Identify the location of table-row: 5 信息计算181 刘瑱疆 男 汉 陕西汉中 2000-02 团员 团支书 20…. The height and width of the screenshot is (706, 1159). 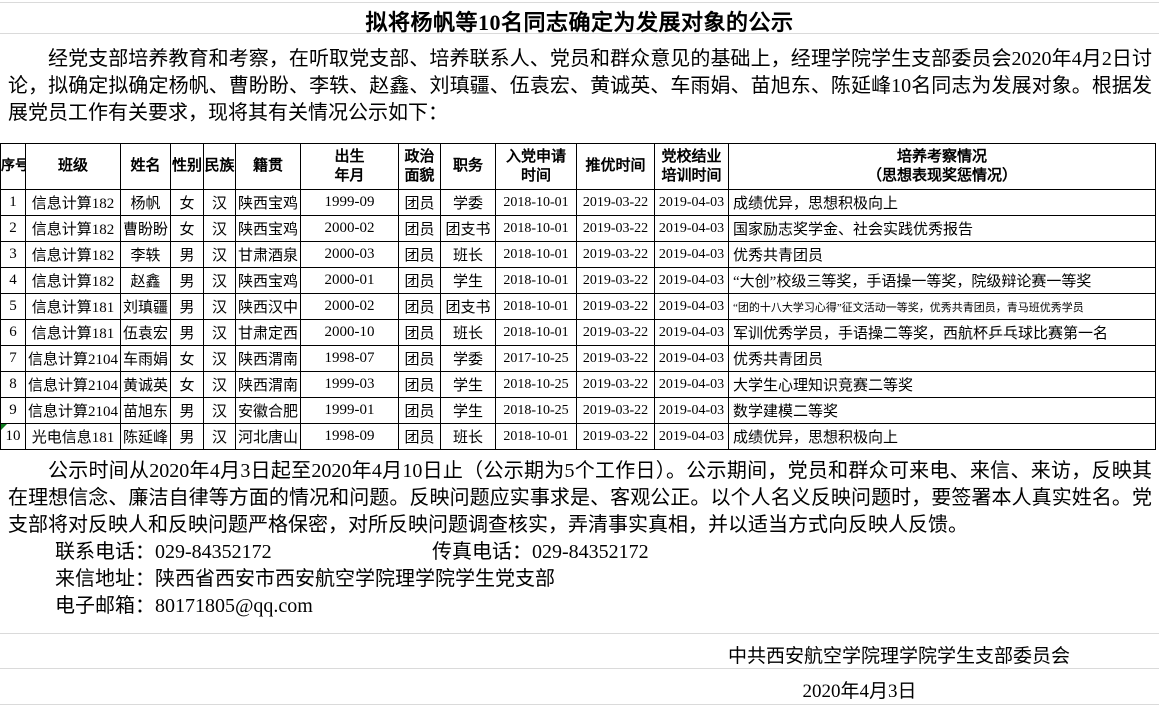
(578, 306).